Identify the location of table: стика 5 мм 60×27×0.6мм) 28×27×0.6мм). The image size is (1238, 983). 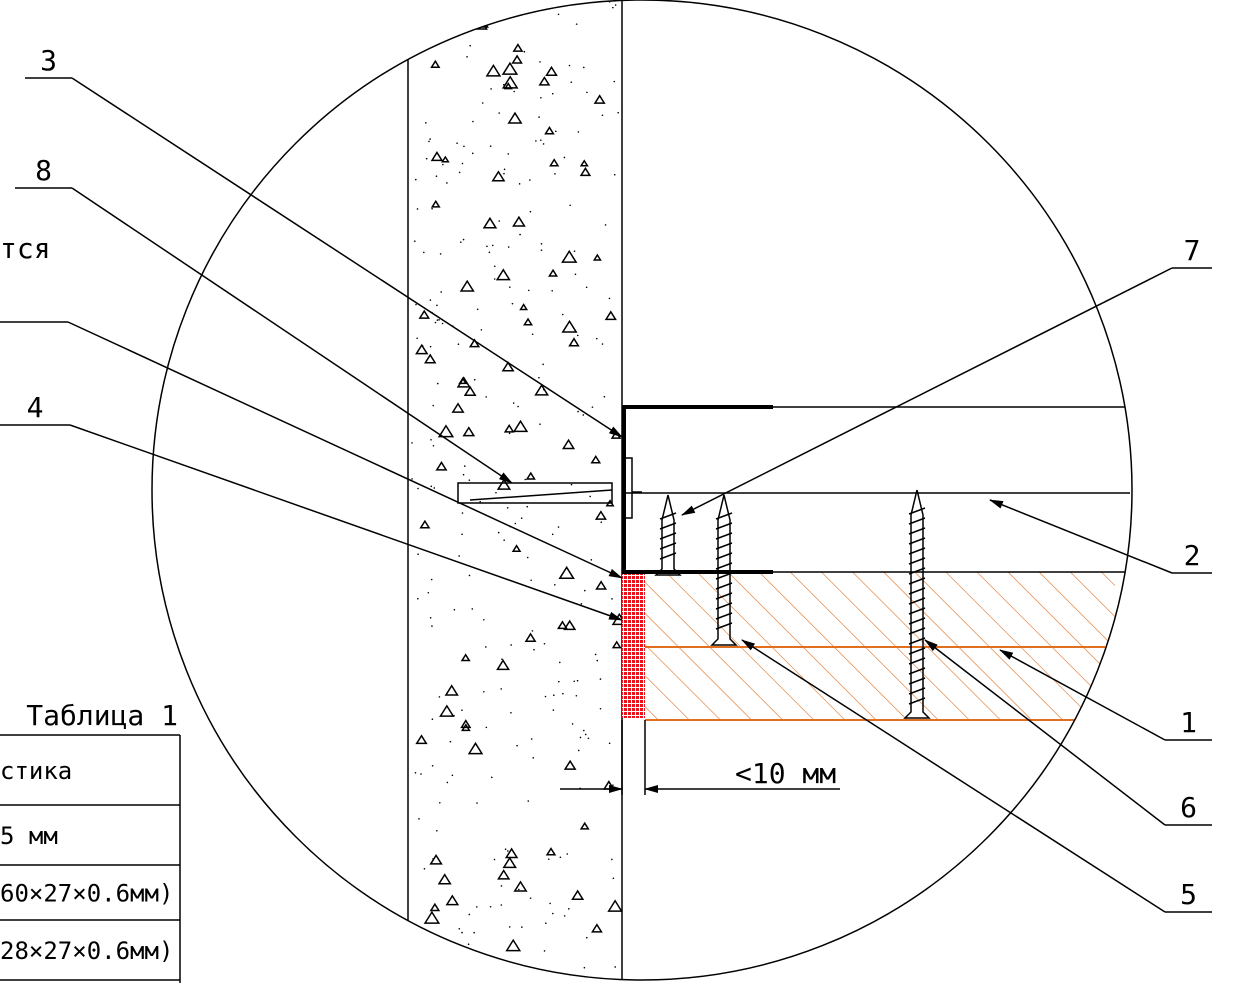
(90, 858).